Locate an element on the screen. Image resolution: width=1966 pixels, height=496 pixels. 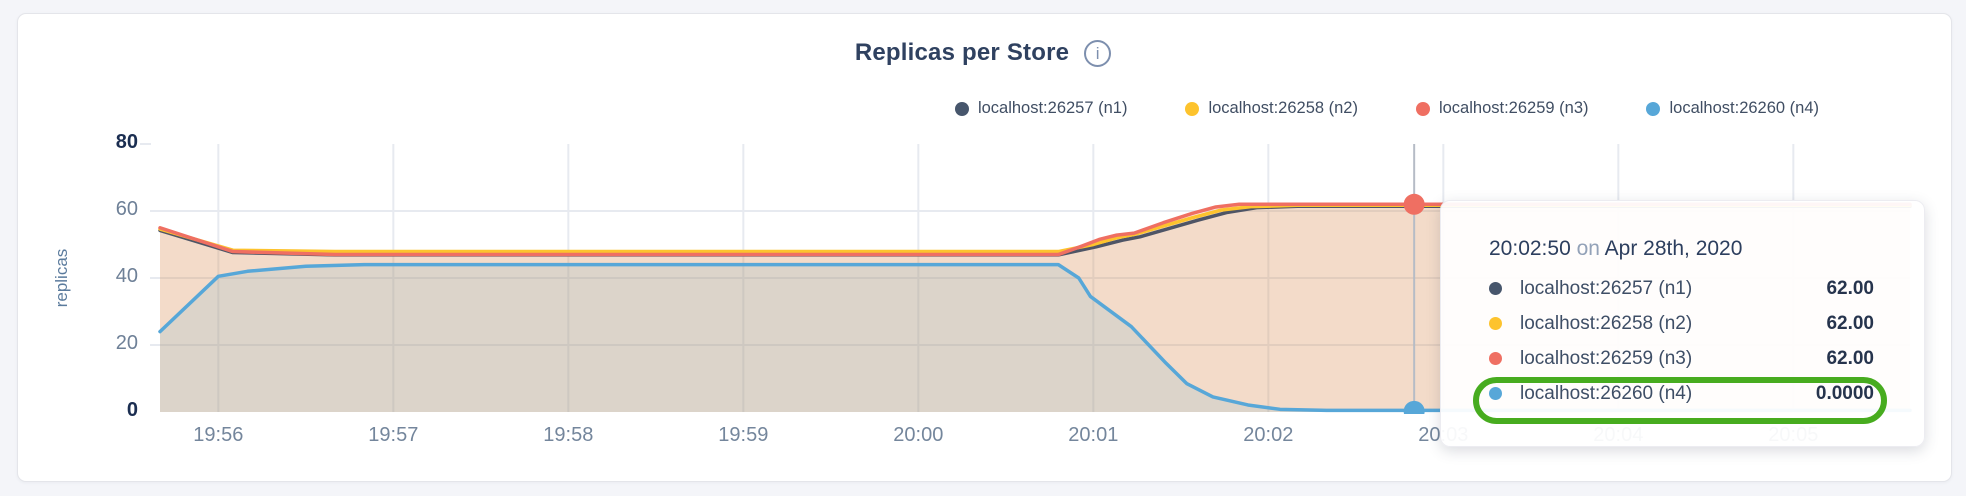
tooltip-time: 20:02:50 is located at coordinates (1530, 248).